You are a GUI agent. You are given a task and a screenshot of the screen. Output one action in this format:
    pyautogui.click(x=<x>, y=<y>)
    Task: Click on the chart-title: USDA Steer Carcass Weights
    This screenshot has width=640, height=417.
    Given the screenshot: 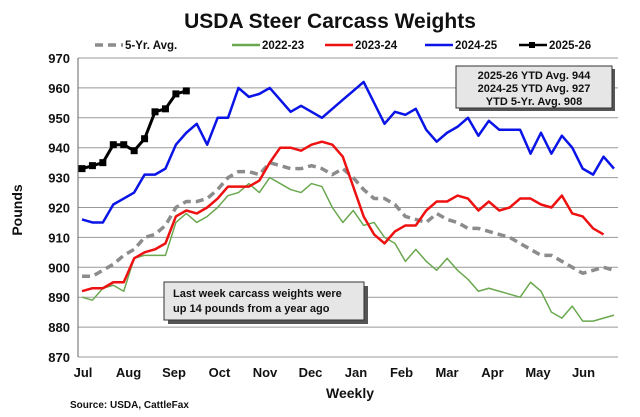 What is the action you would take?
    pyautogui.click(x=330, y=21)
    